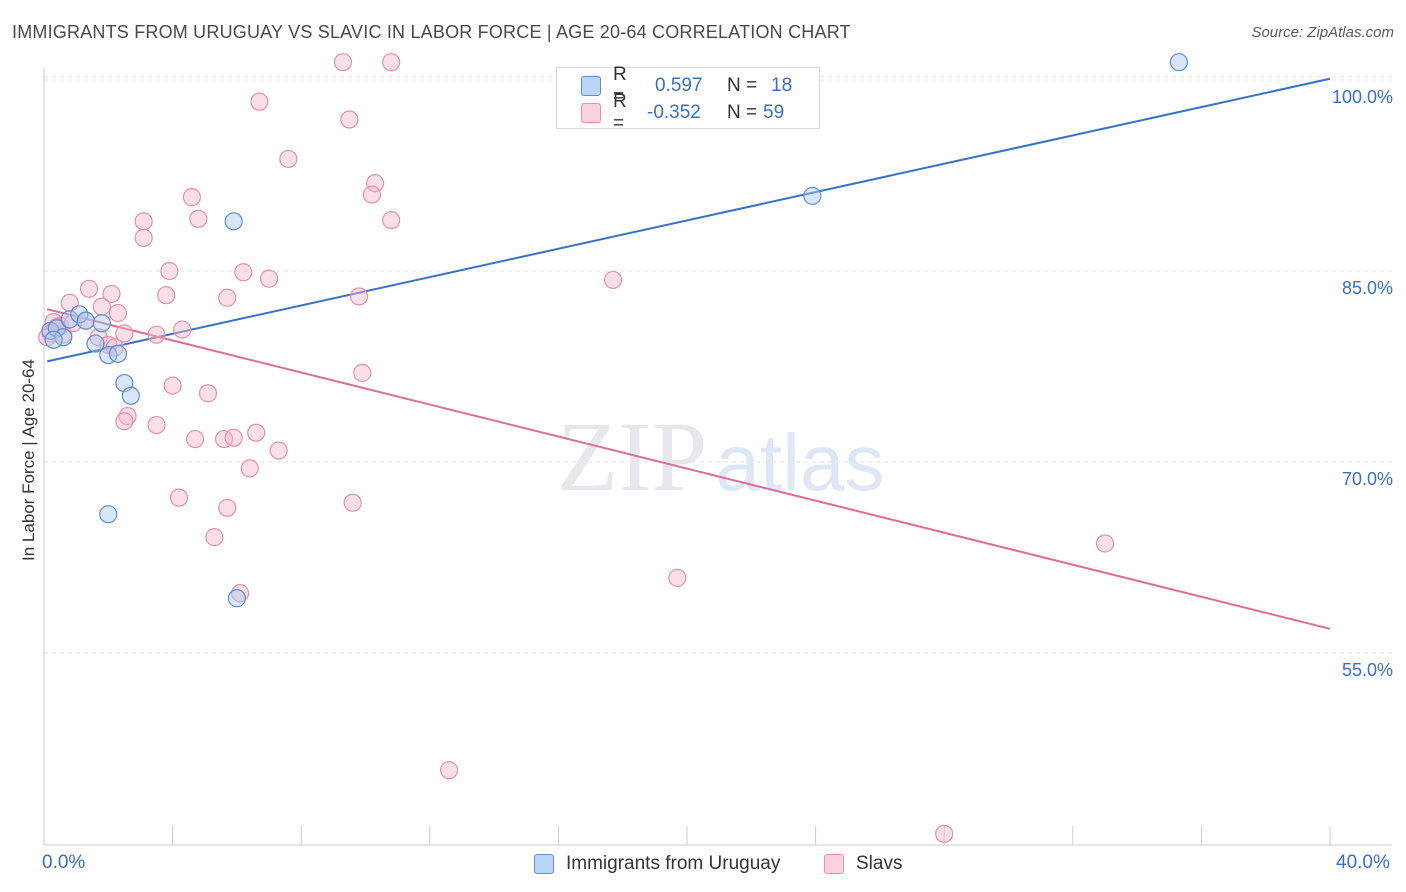  Describe the element at coordinates (673, 863) in the screenshot. I see `legend-label-uruguay: Immigrants from Uruguay` at that location.